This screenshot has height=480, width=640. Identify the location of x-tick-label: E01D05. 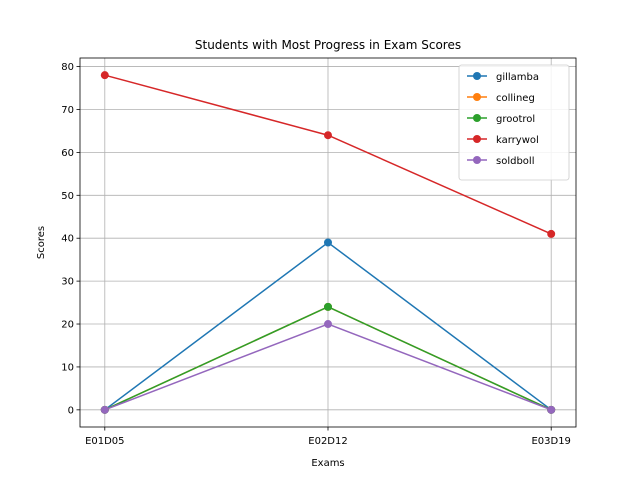
(104, 441).